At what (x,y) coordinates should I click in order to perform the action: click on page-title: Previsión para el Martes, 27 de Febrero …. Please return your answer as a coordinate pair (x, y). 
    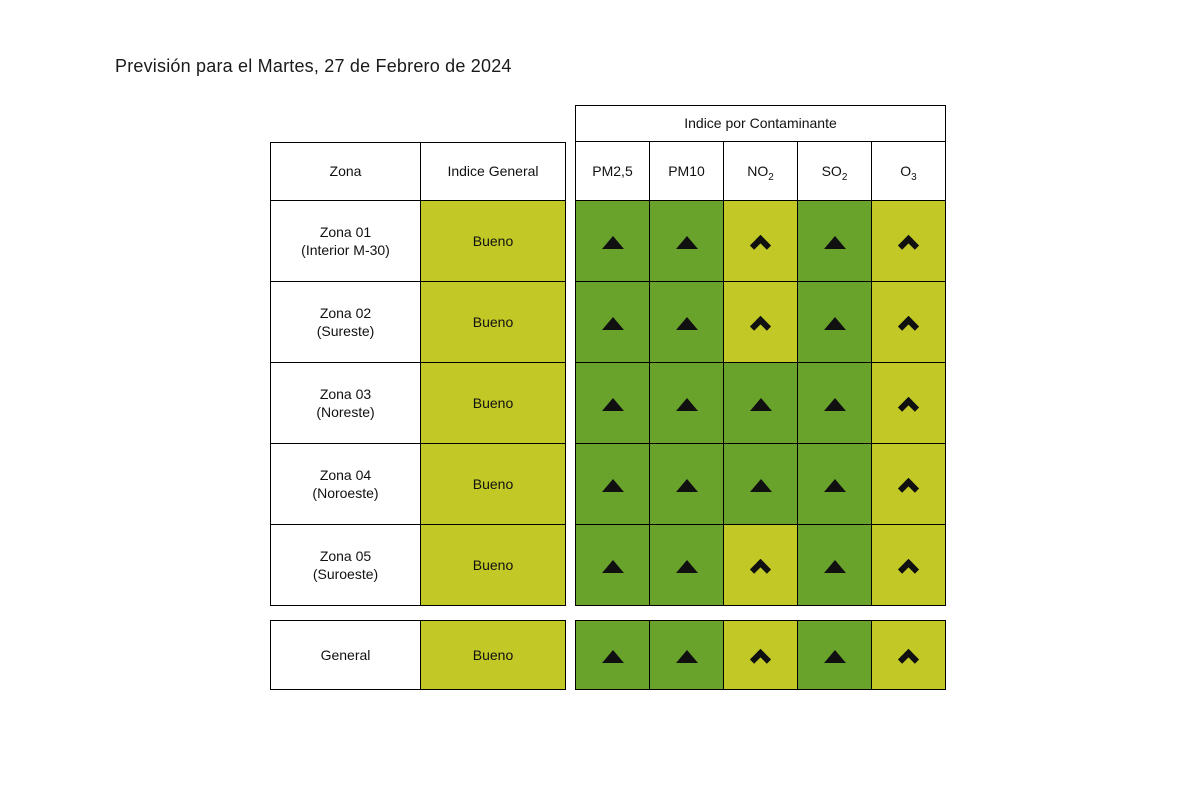
    Looking at the image, I should click on (313, 66).